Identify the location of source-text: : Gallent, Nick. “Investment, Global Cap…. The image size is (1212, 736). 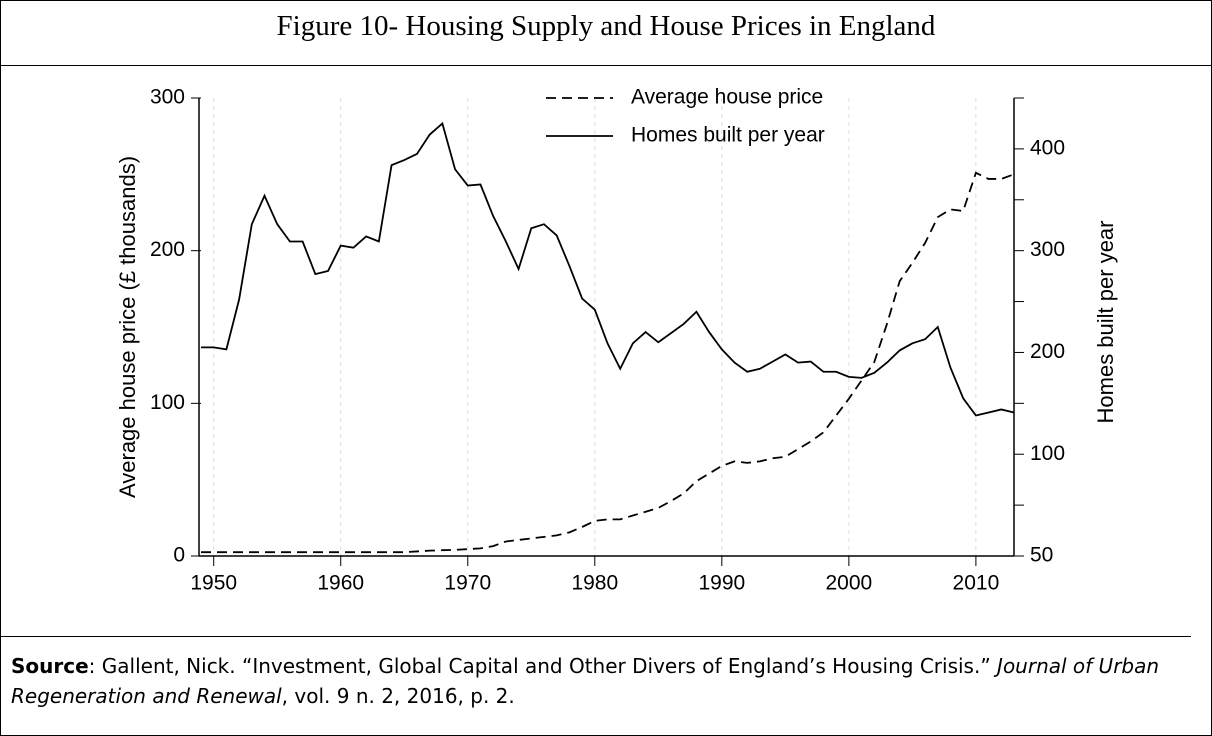
(543, 666).